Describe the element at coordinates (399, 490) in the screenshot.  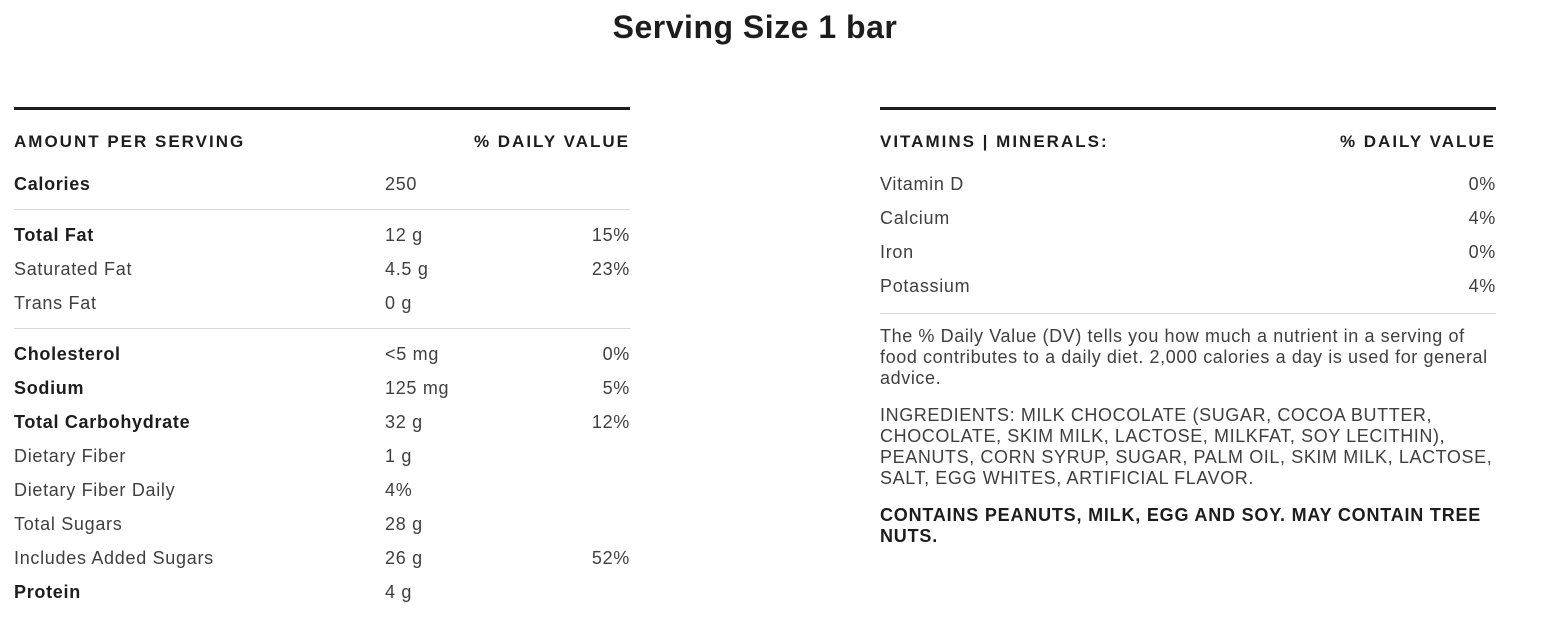
I see `nutrient-amount: 4%` at that location.